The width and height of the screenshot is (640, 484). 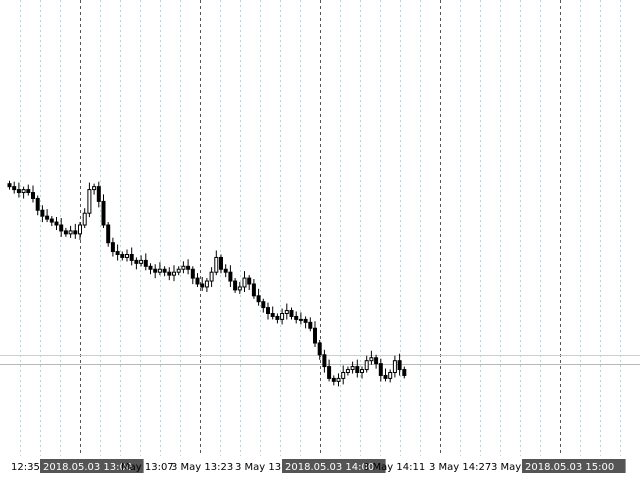 I want to click on x-tick-label: May 13:07, so click(x=147, y=467).